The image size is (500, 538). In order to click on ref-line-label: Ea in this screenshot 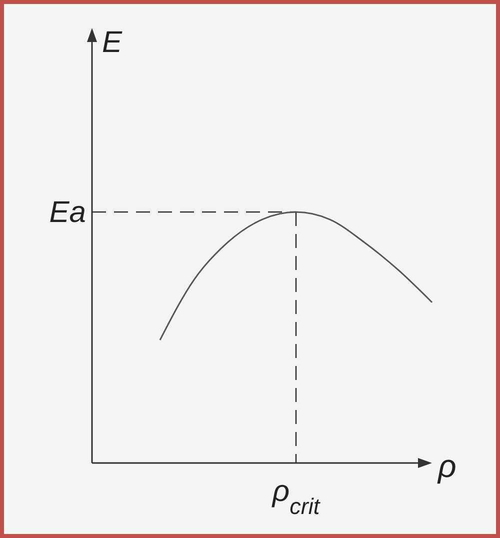, I will do `click(67, 212)`.